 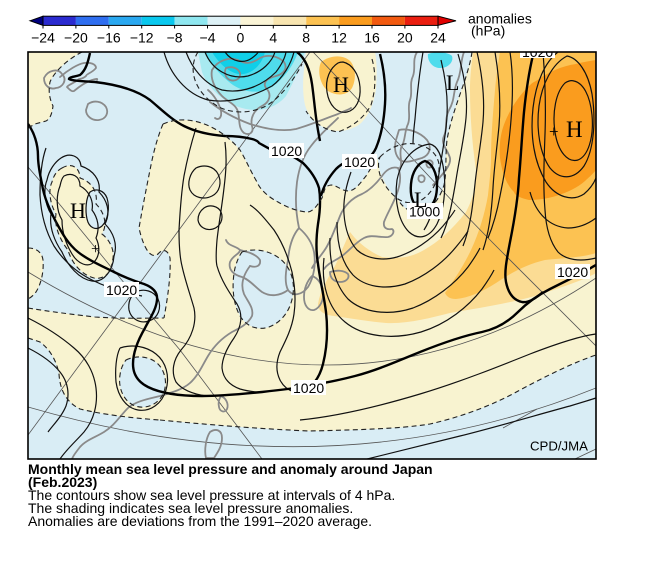 I want to click on svg-text: −4, so click(x=208, y=38).